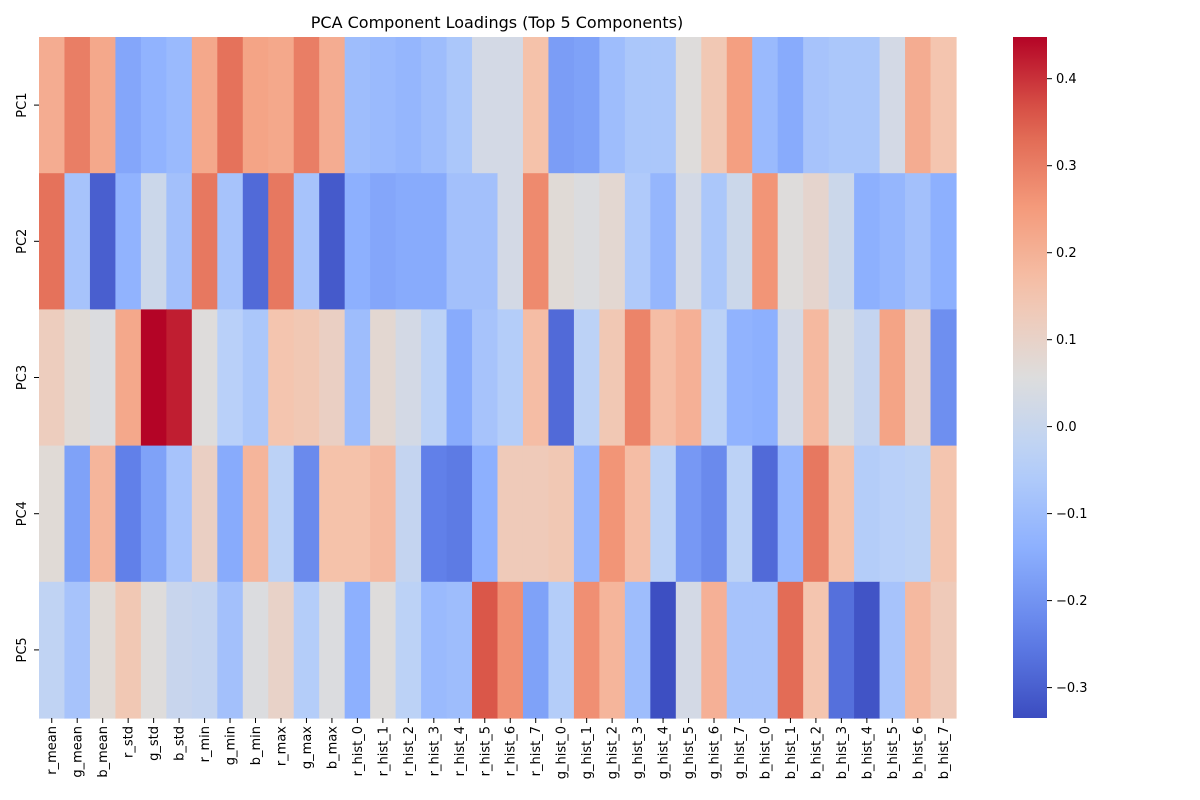 The image size is (1200, 800). I want to click on column-label: g_hist_5, so click(689, 752).